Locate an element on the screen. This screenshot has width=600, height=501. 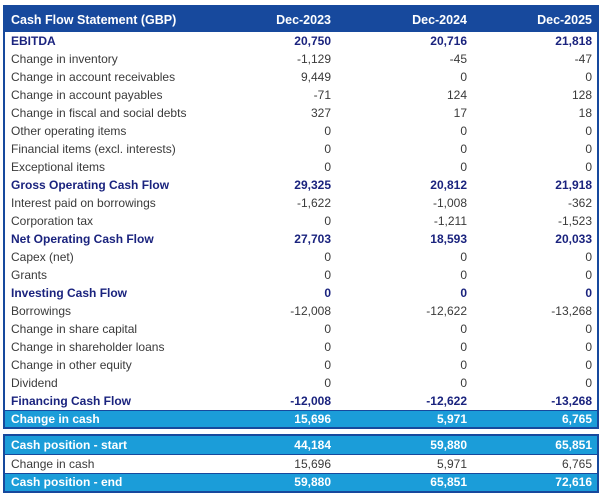
row-value: -47 is located at coordinates (583, 59).